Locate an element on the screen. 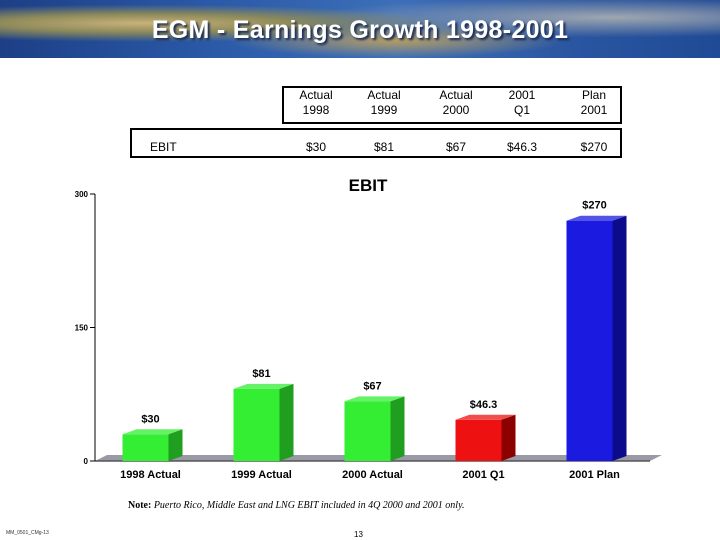 Image resolution: width=720 pixels, height=540 pixels. table-cell-2000: $67 is located at coordinates (456, 147).